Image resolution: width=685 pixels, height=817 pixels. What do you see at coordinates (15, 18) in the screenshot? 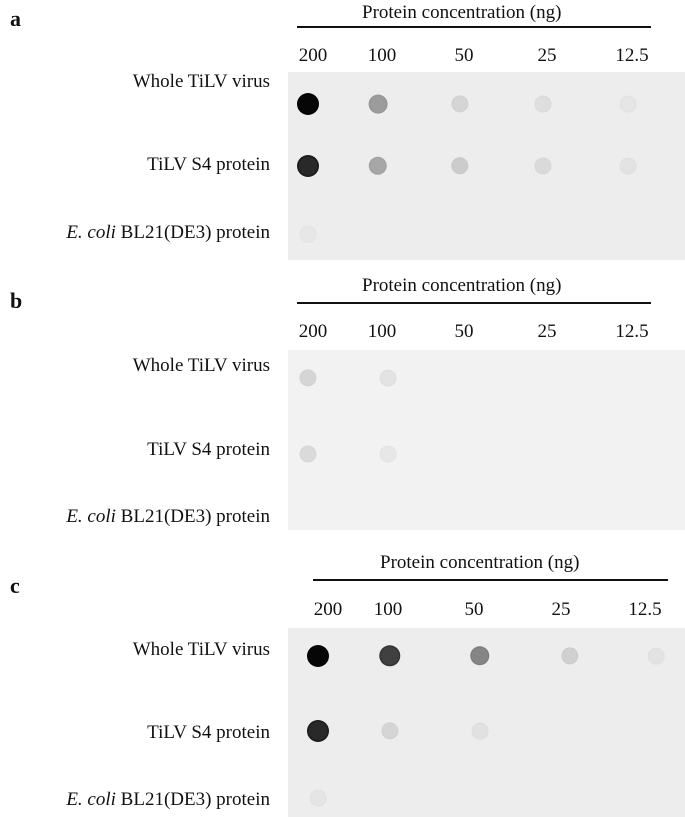
I see `panel-letter: a` at bounding box center [15, 18].